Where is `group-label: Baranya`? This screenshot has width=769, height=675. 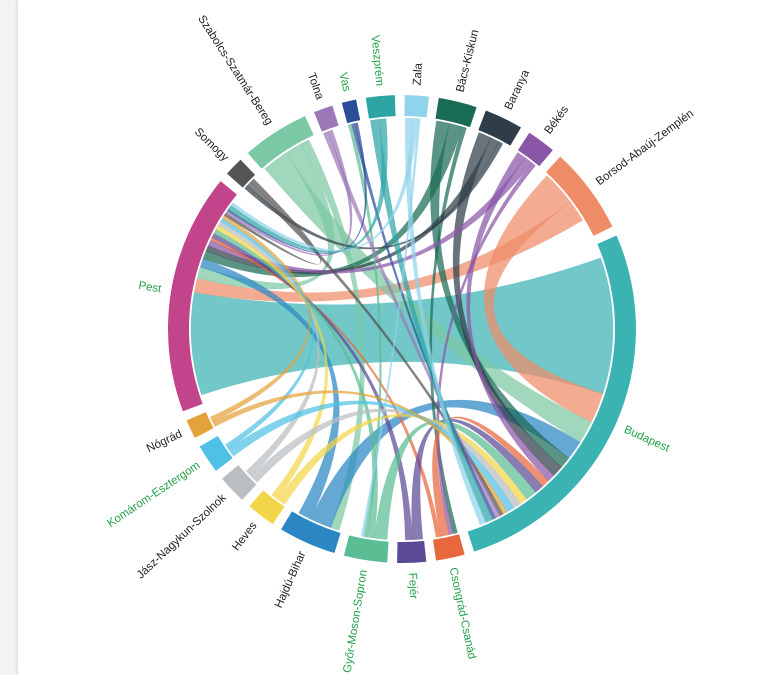 group-label: Baranya is located at coordinates (518, 90).